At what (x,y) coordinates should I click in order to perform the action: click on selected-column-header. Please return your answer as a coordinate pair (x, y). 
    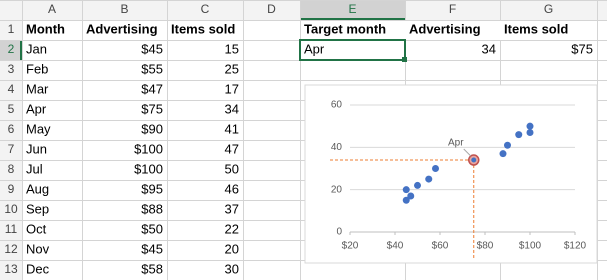
    Looking at the image, I should click on (352, 10).